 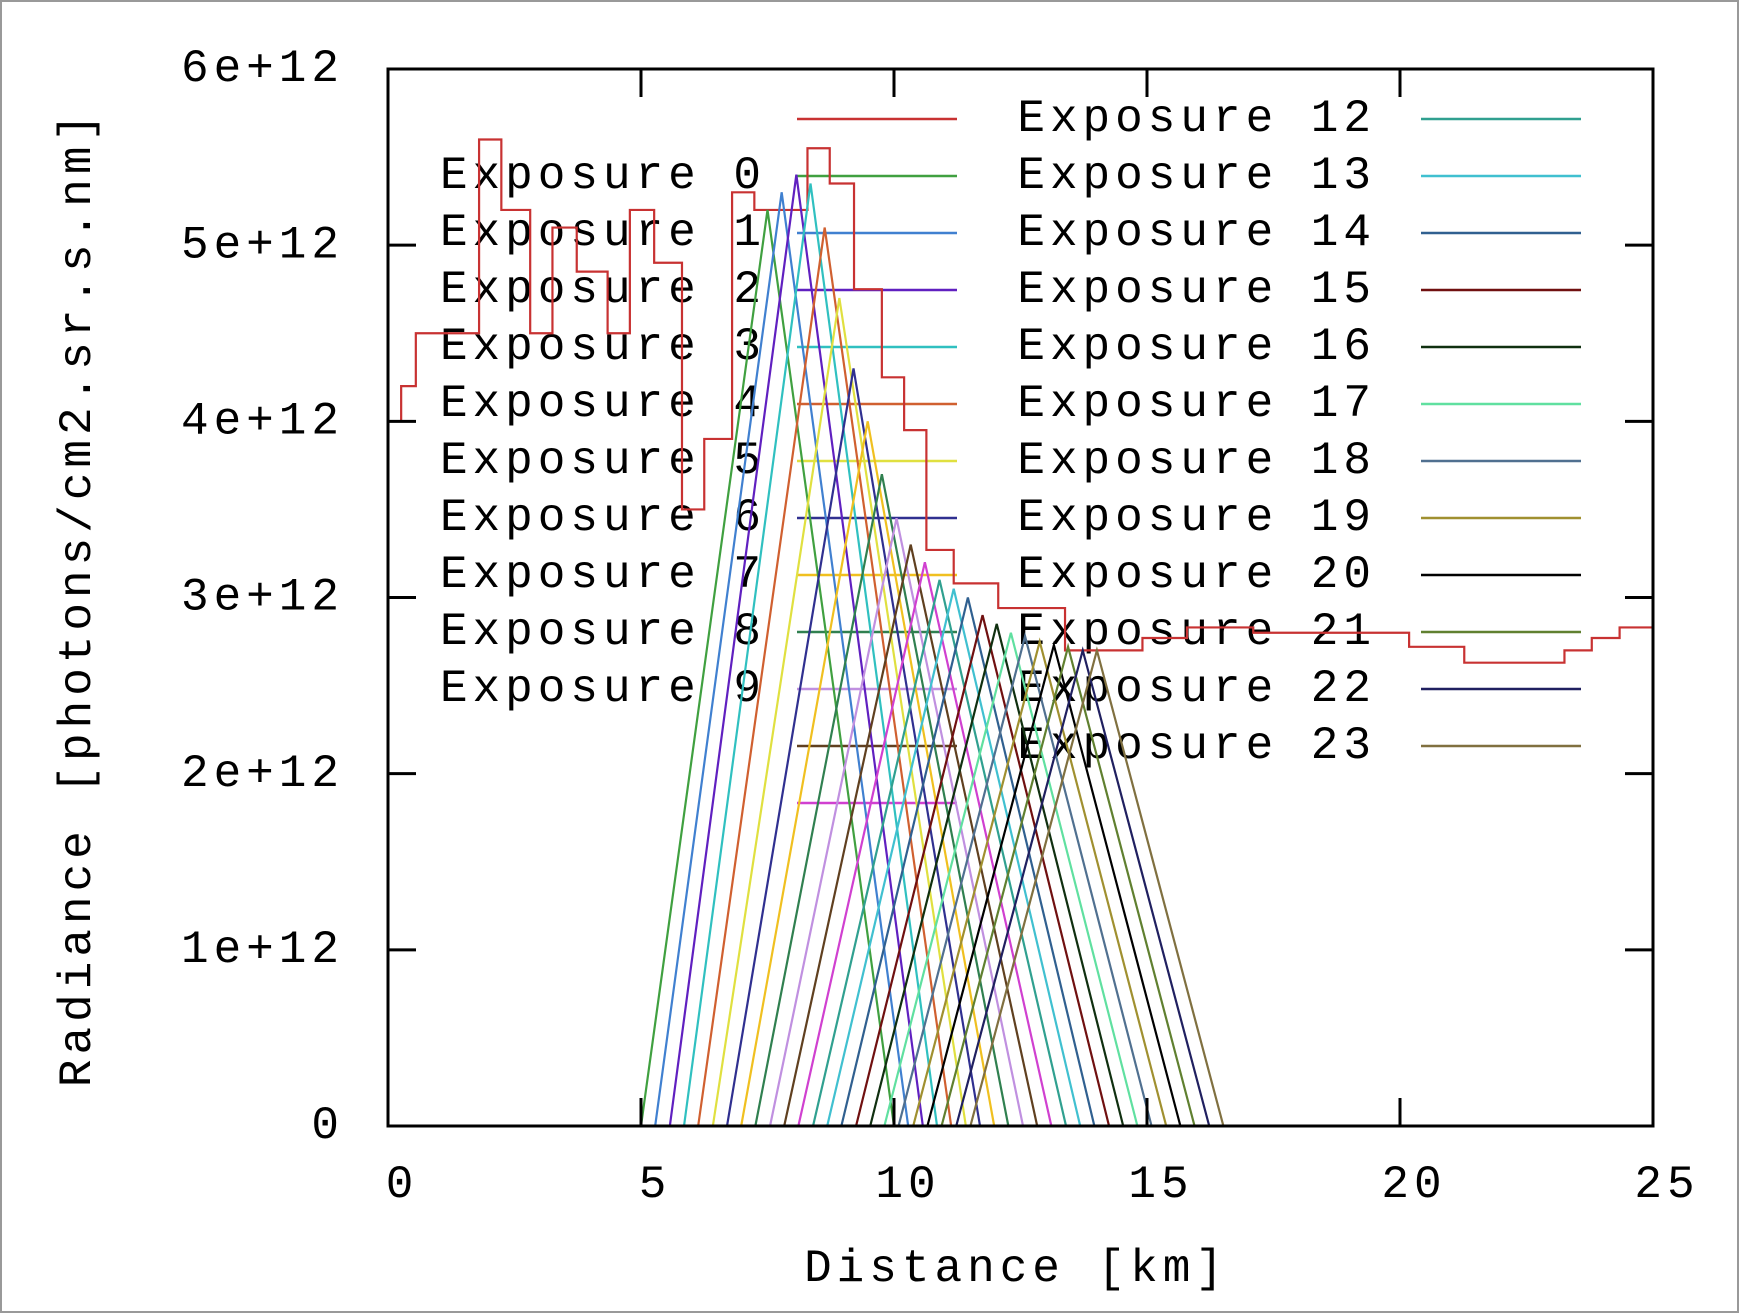 What do you see at coordinates (603, 233) in the screenshot?
I see `legend-label: Exposure 1` at bounding box center [603, 233].